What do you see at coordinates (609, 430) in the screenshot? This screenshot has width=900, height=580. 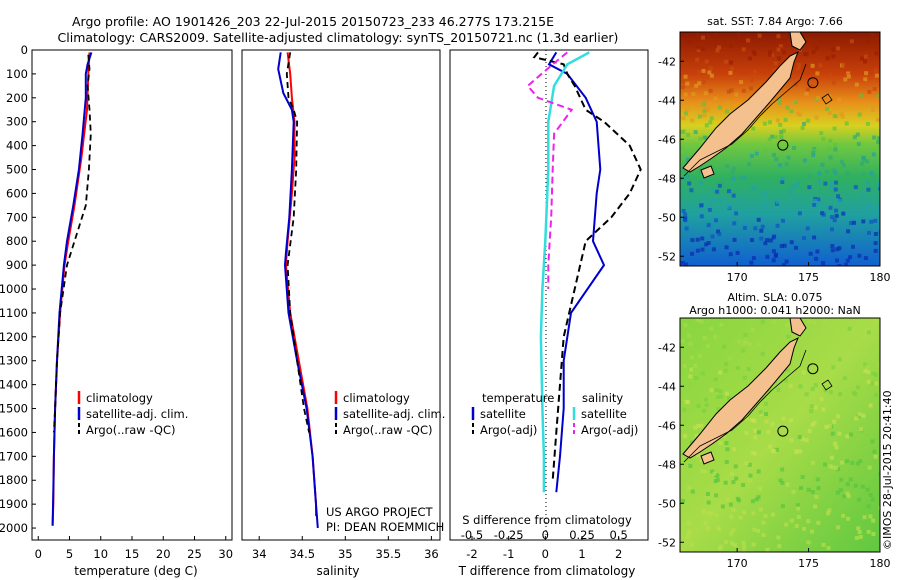 I see `legend-s-argo: Argo(-adj)` at bounding box center [609, 430].